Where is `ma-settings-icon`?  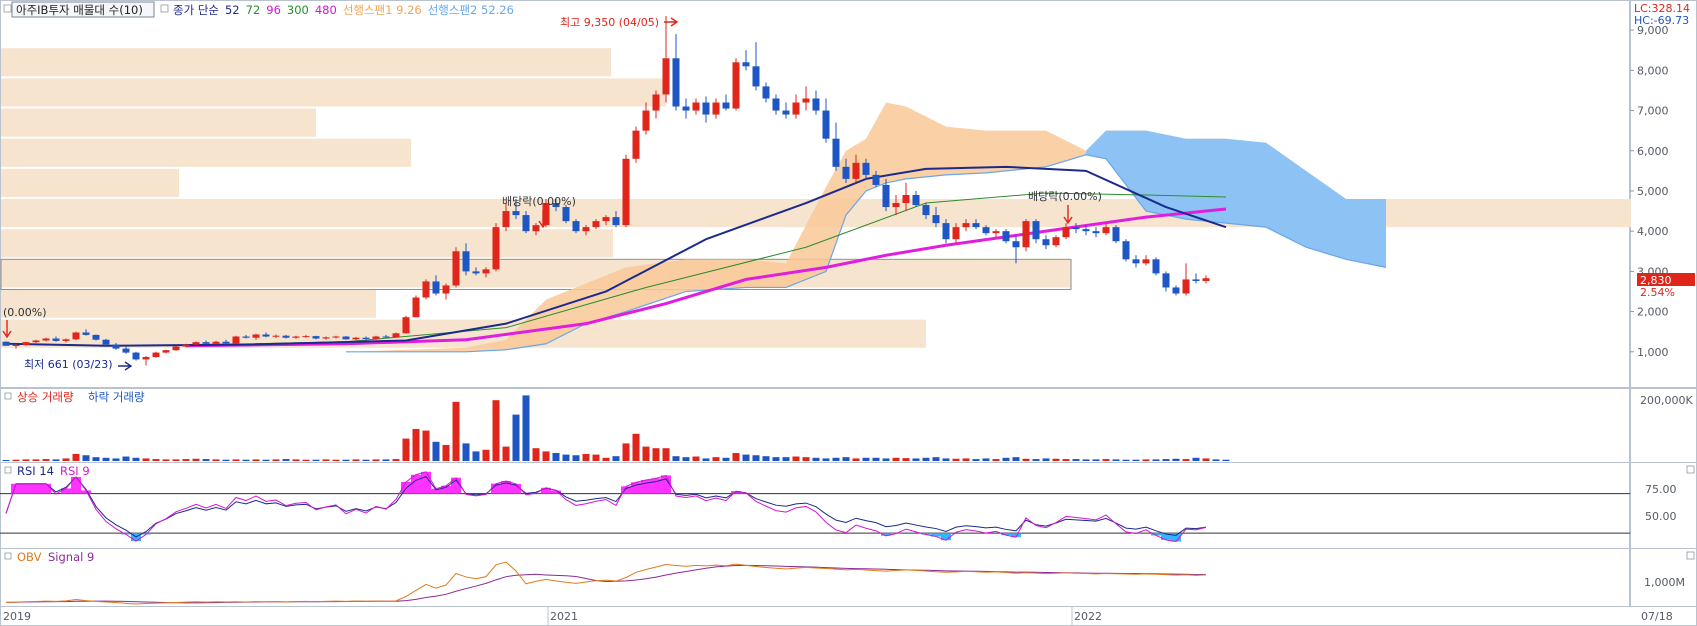
ma-settings-icon is located at coordinates (164, 8).